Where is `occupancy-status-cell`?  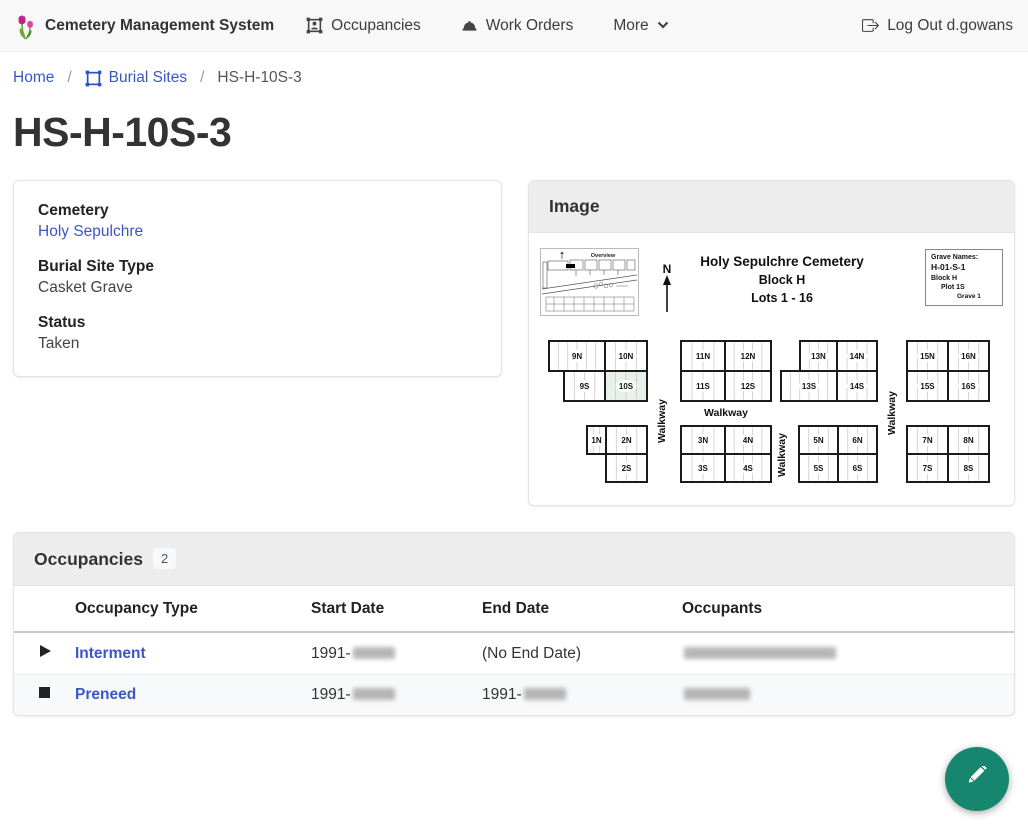
occupancy-status-cell is located at coordinates (44, 653).